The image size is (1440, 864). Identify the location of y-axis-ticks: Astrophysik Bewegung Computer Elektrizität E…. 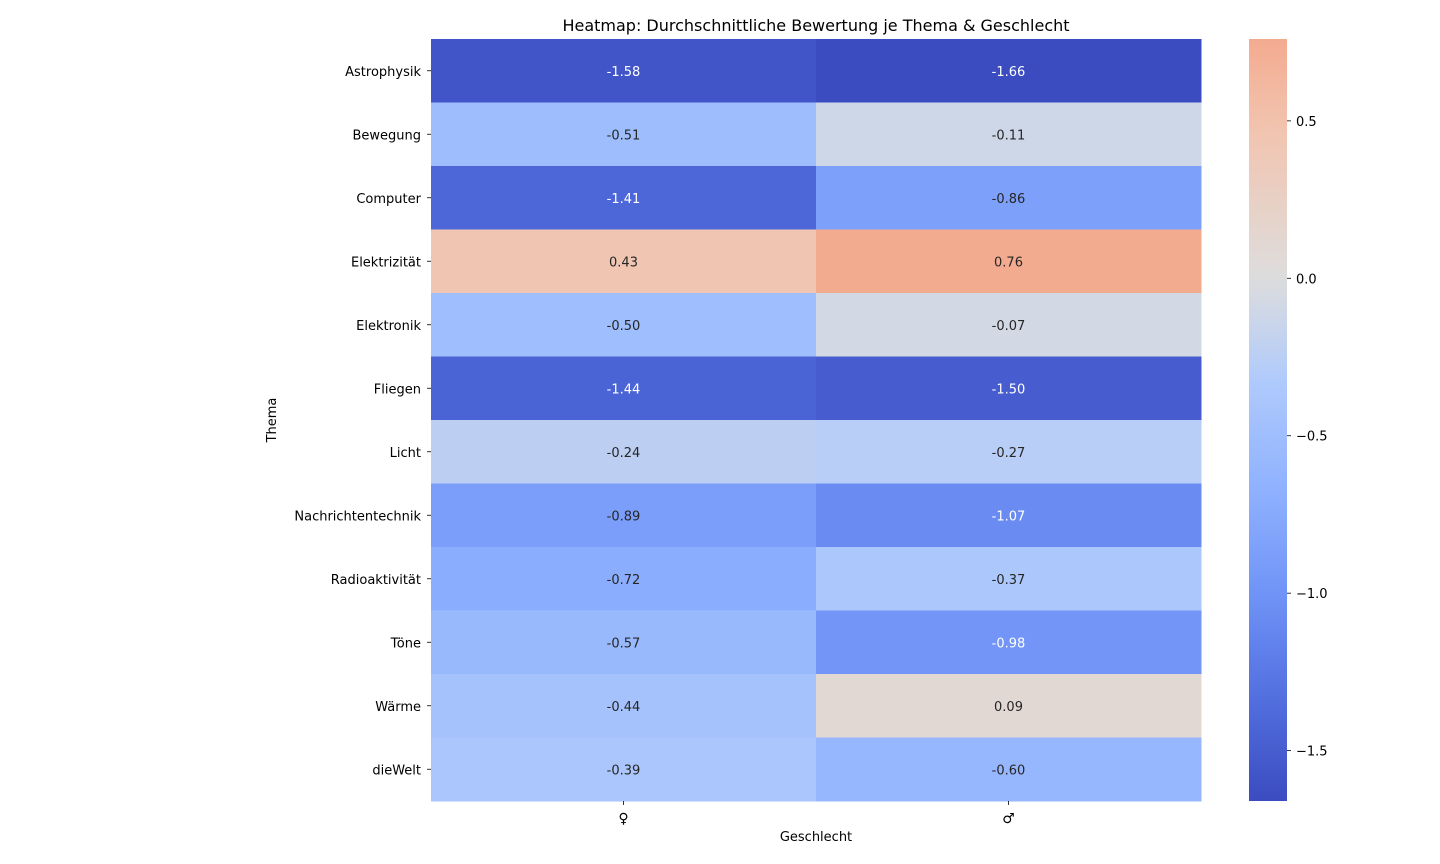
(362, 421).